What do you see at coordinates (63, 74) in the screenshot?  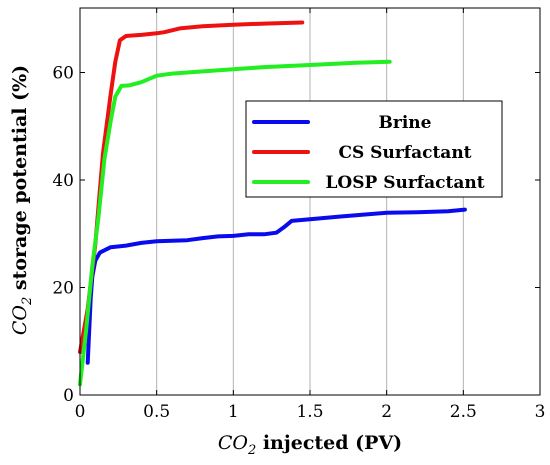 I see `y-tick-label-3: 60` at bounding box center [63, 74].